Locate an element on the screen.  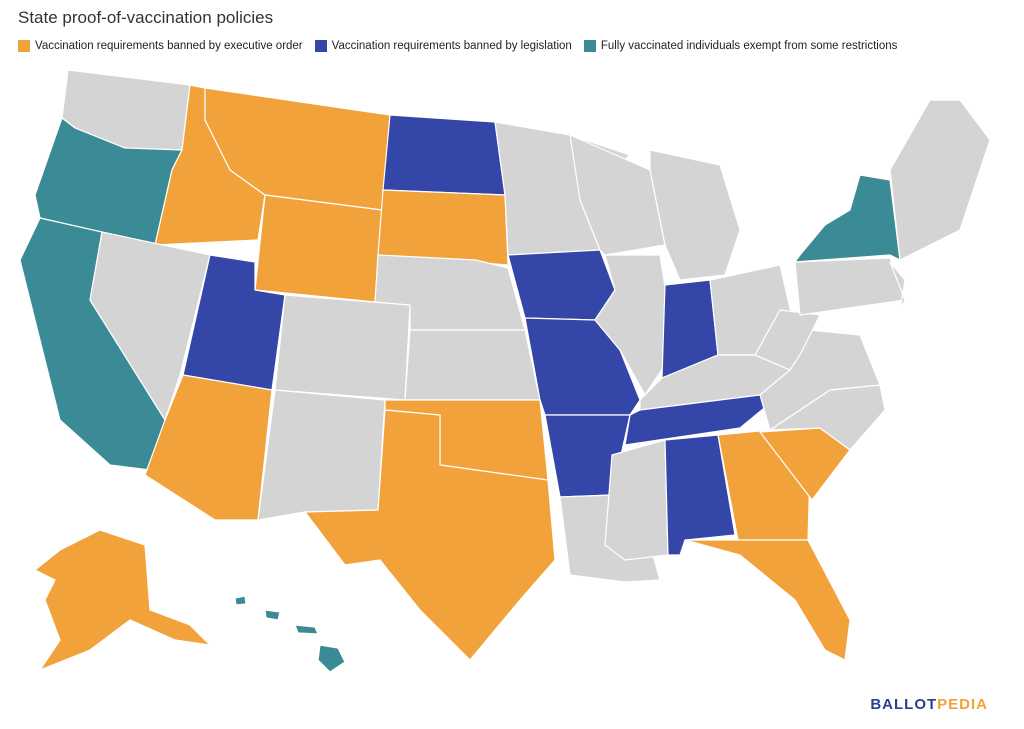
logo: BALLOTPEDIA is located at coordinates (929, 704).